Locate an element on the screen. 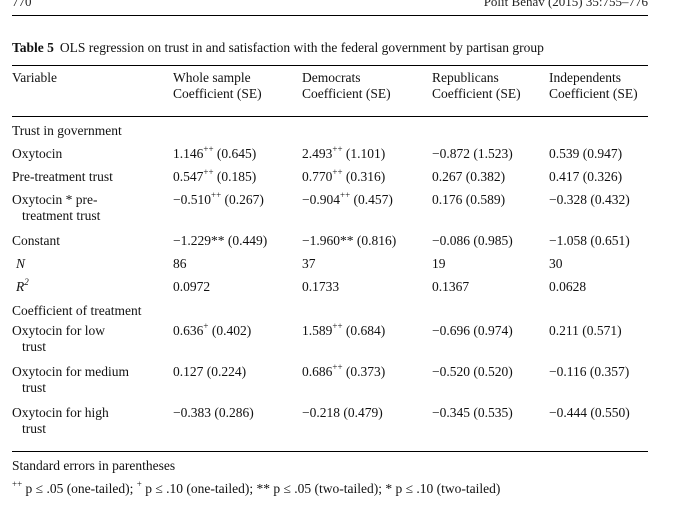  col-header-independents: Independents Coefficient (SE) is located at coordinates (593, 85).